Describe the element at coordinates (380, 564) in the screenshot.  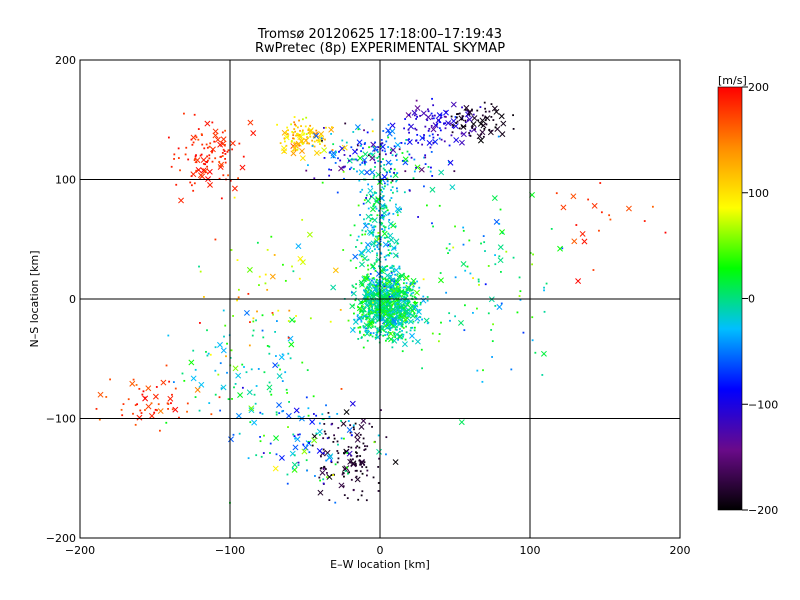
I see `x-axis-label: E–W location [km]` at that location.